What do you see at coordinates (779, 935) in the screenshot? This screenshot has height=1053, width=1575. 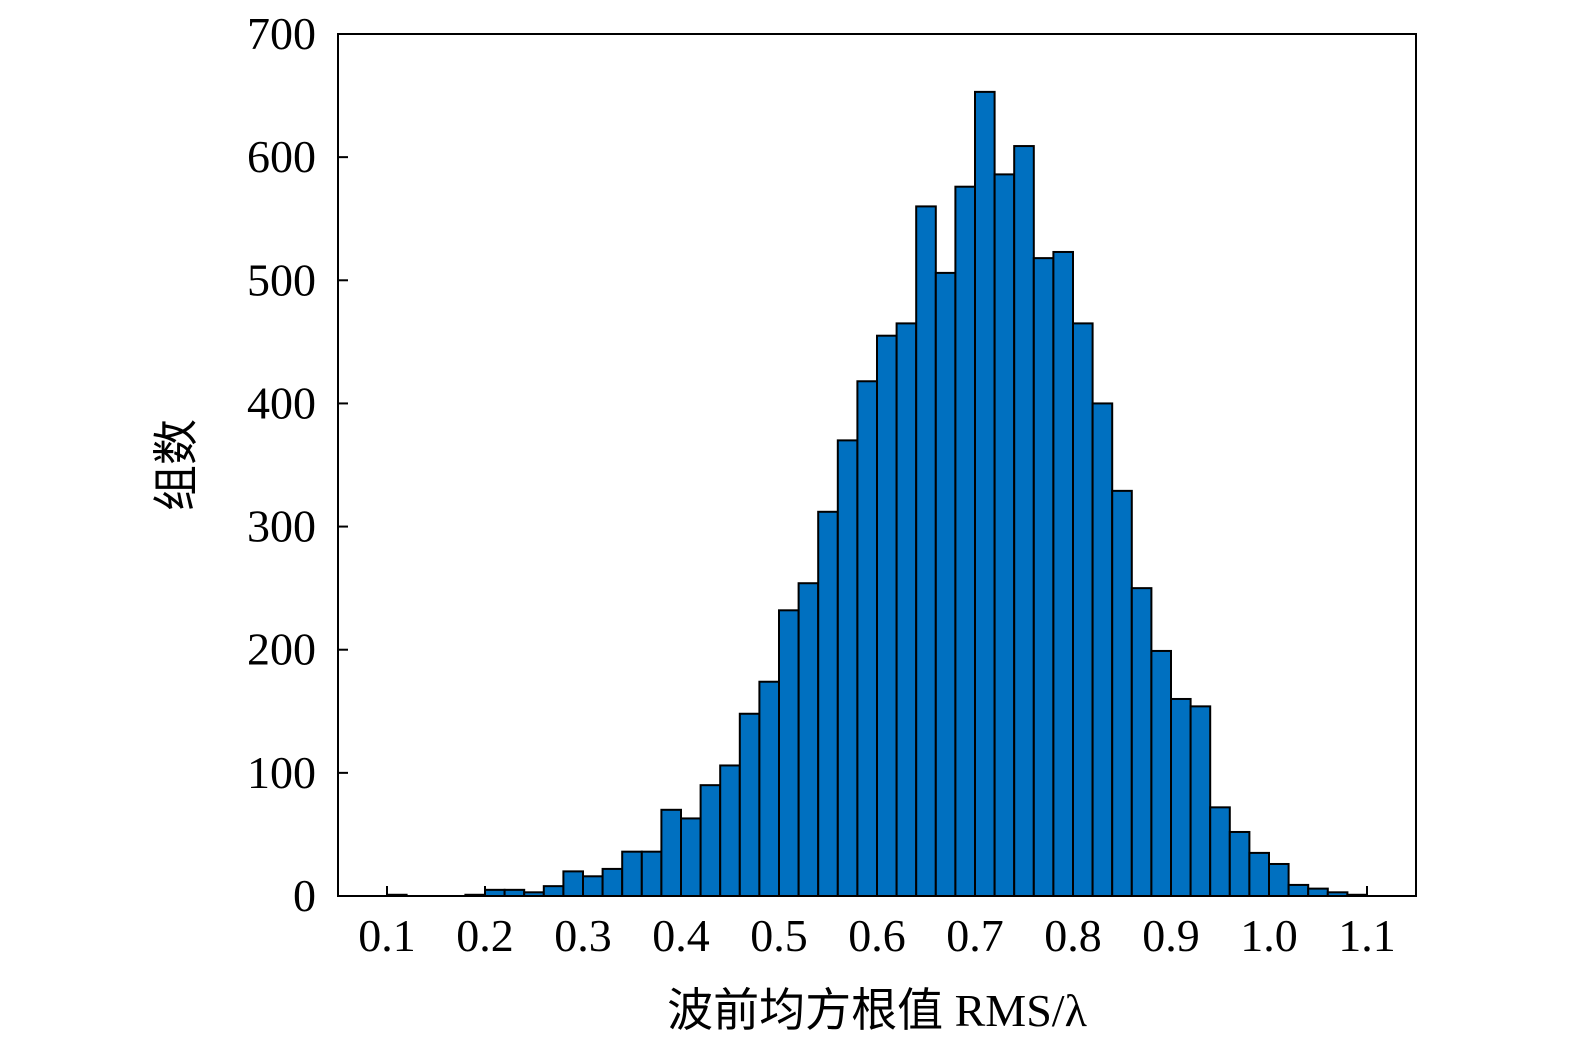 I see `x-tick-label: 0.5` at bounding box center [779, 935].